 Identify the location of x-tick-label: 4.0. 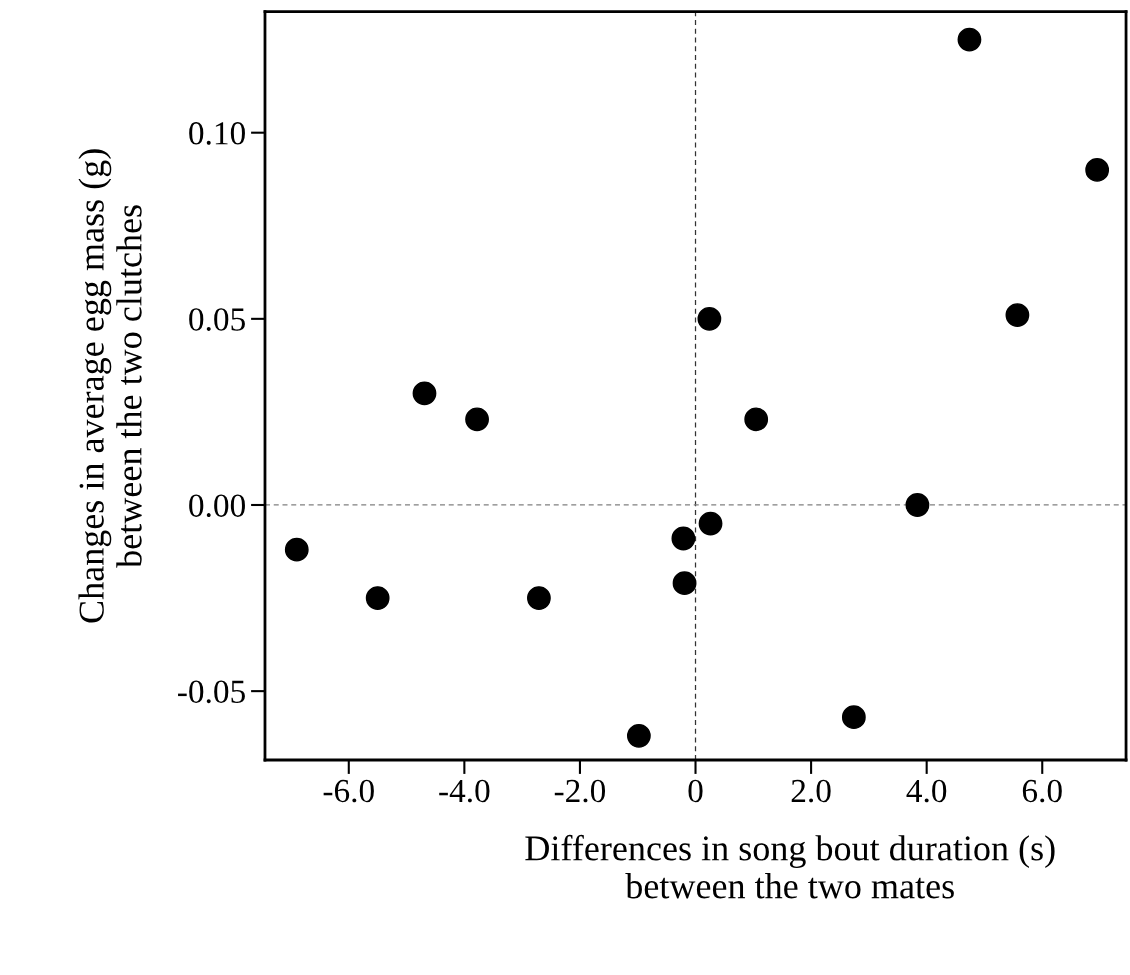
(926, 791).